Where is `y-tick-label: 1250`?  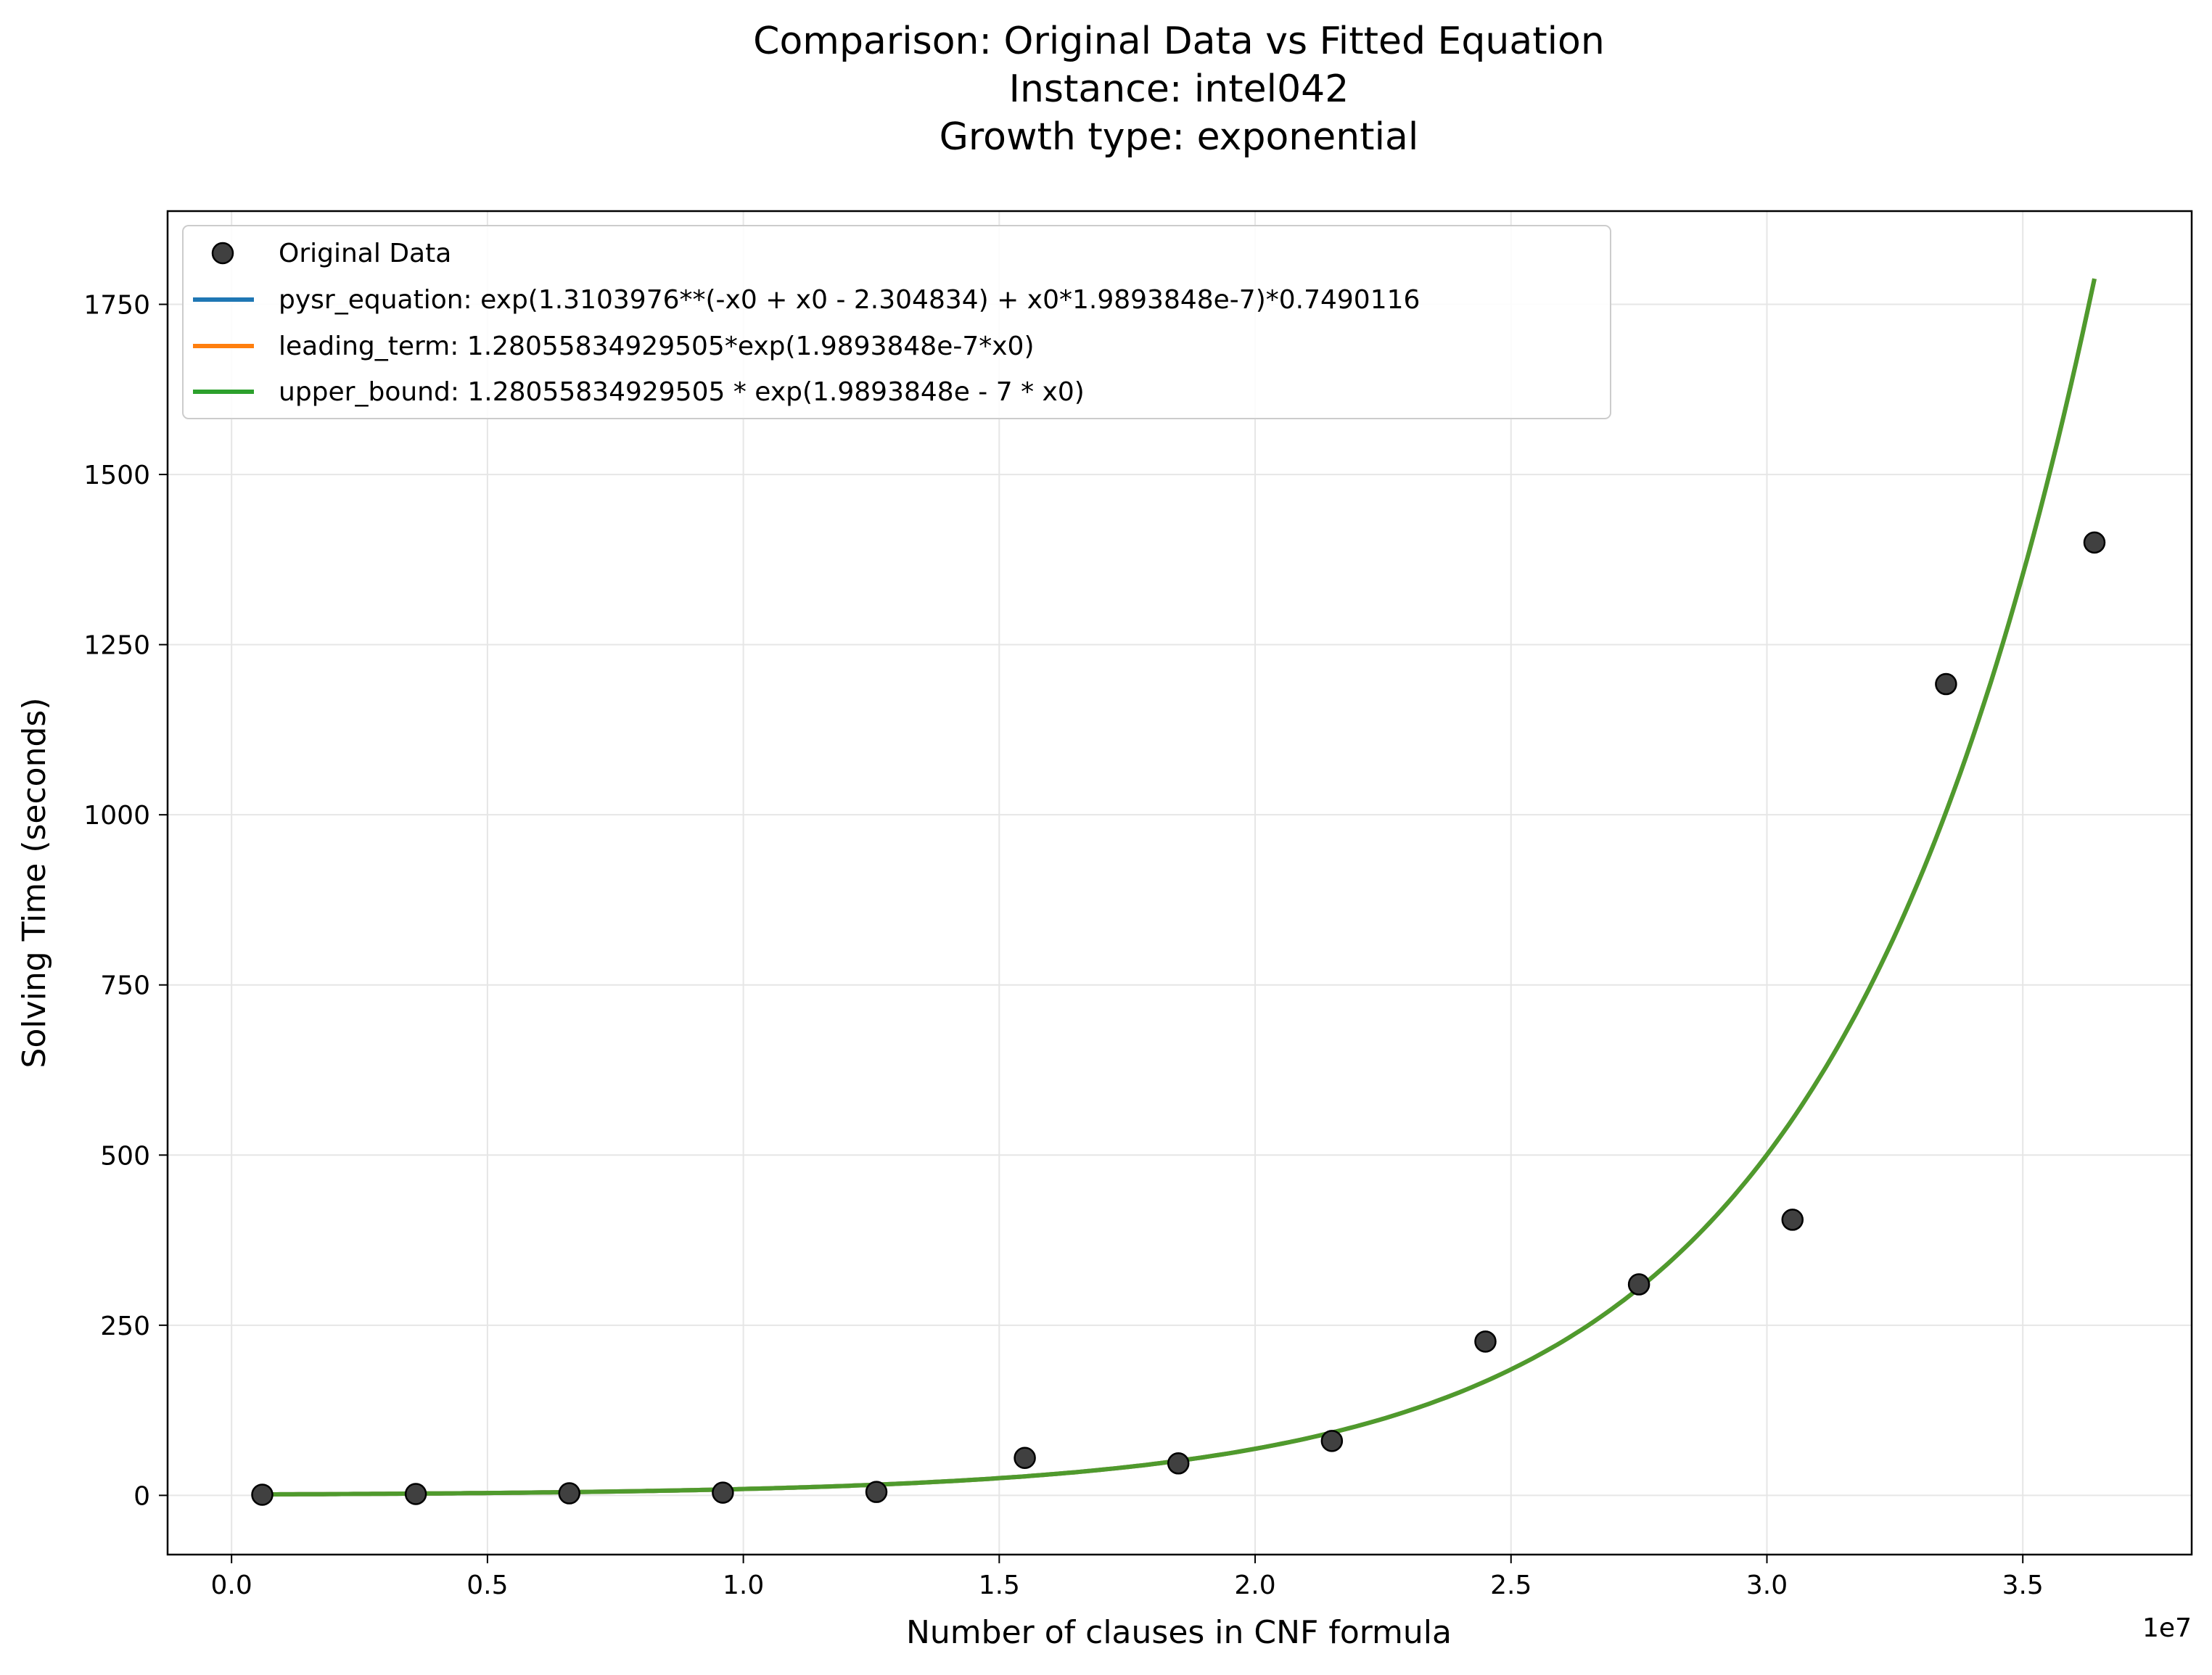 y-tick-label: 1250 is located at coordinates (116, 646).